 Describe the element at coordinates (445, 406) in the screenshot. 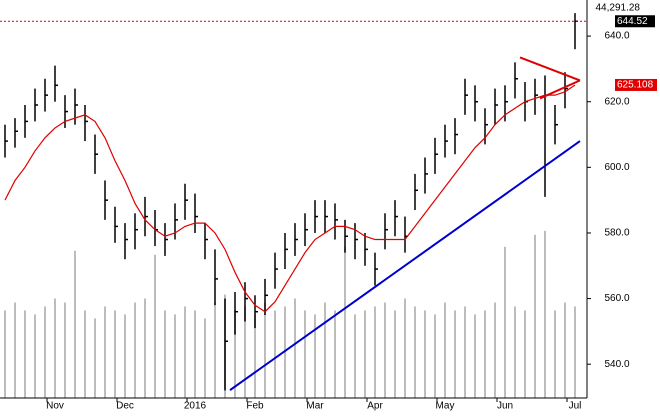

I see `x-tick-label: May` at that location.